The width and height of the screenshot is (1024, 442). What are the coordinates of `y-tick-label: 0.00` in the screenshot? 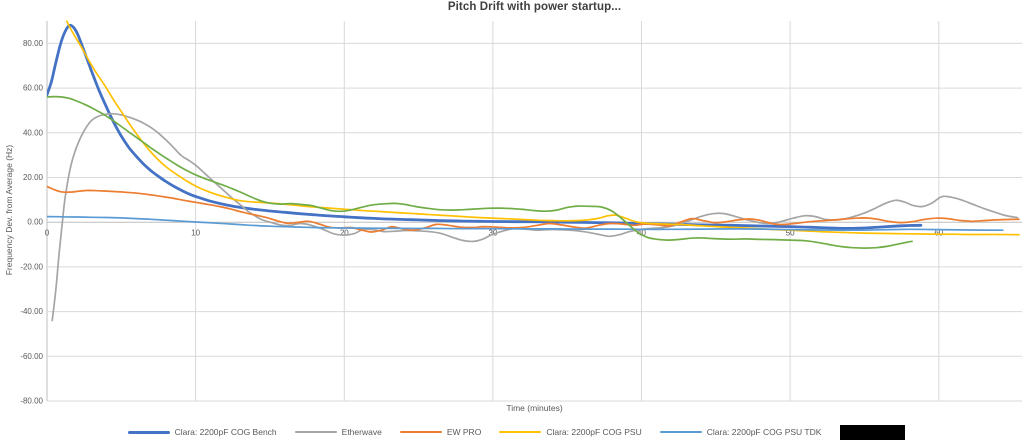 It's located at (35, 222).